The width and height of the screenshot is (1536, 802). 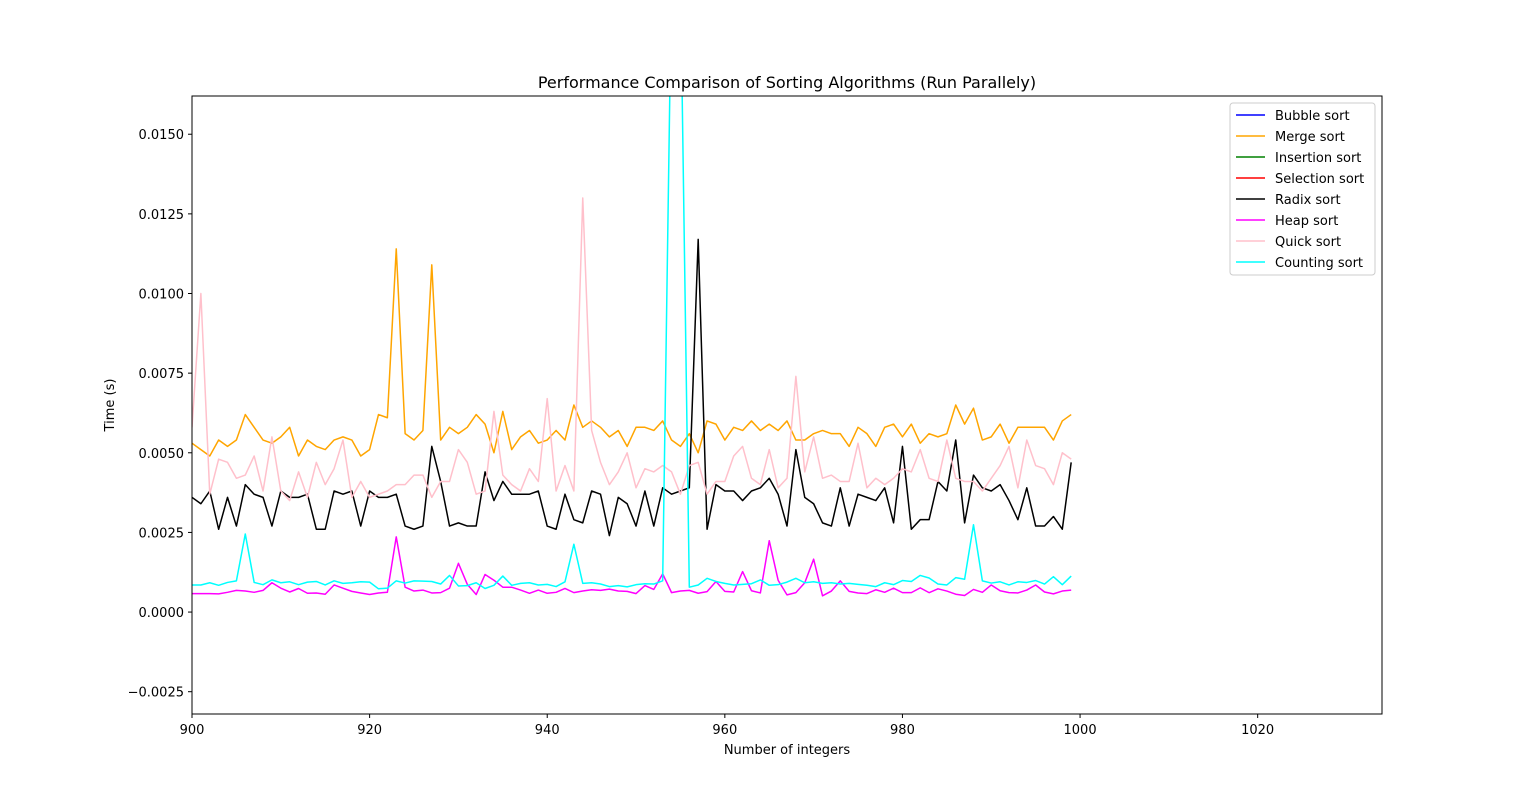 I want to click on x-axis-title: Number of integers, so click(x=787, y=750).